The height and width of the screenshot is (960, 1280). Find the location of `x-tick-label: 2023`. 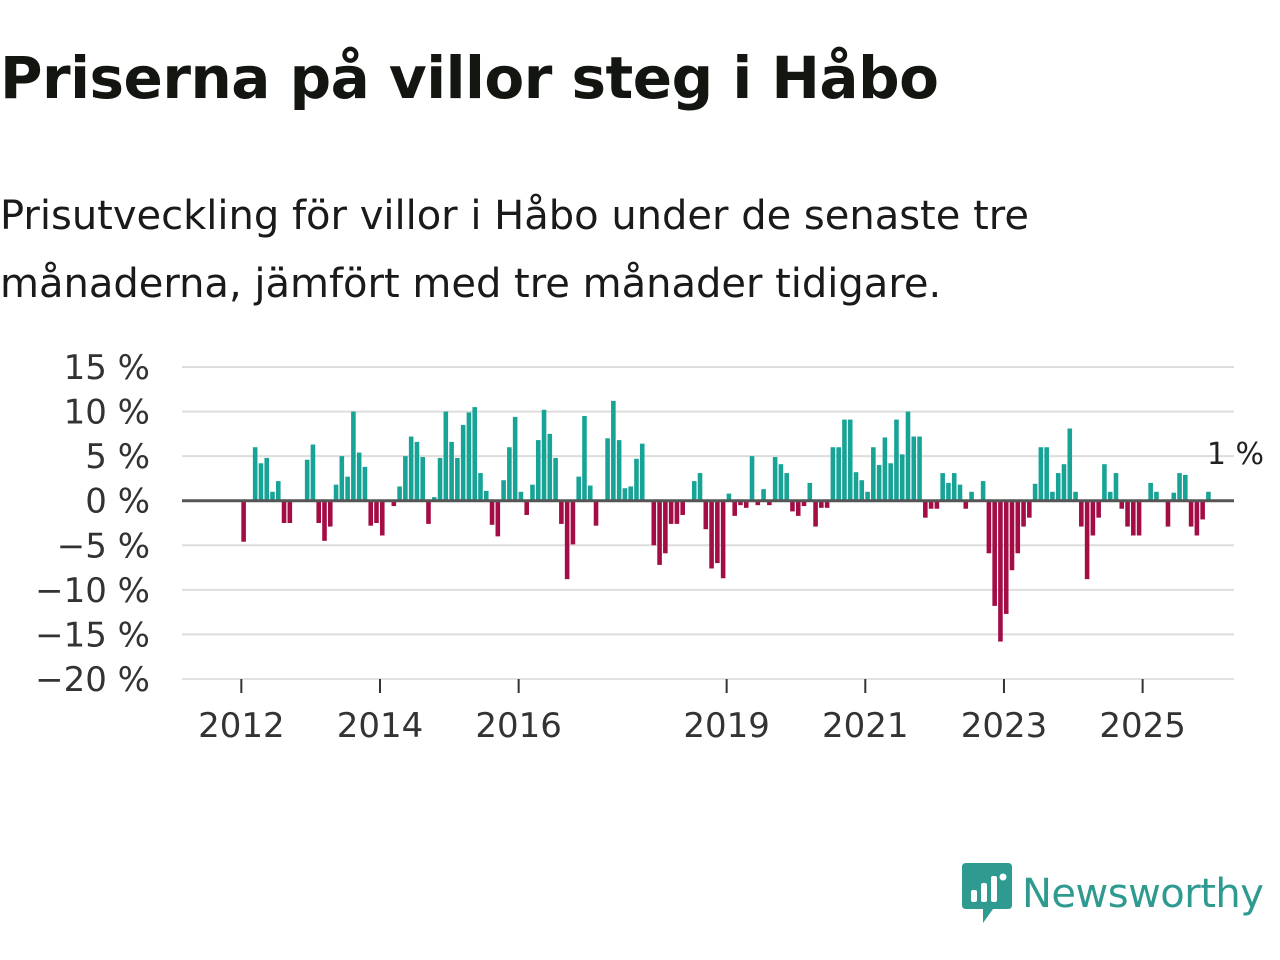

x-tick-label: 2023 is located at coordinates (1004, 726).